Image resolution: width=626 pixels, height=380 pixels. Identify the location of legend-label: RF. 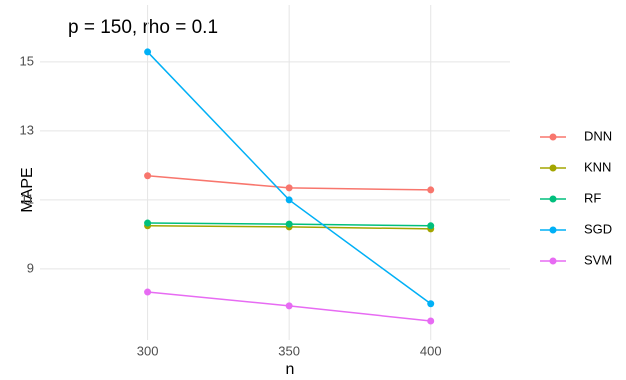
(592, 197).